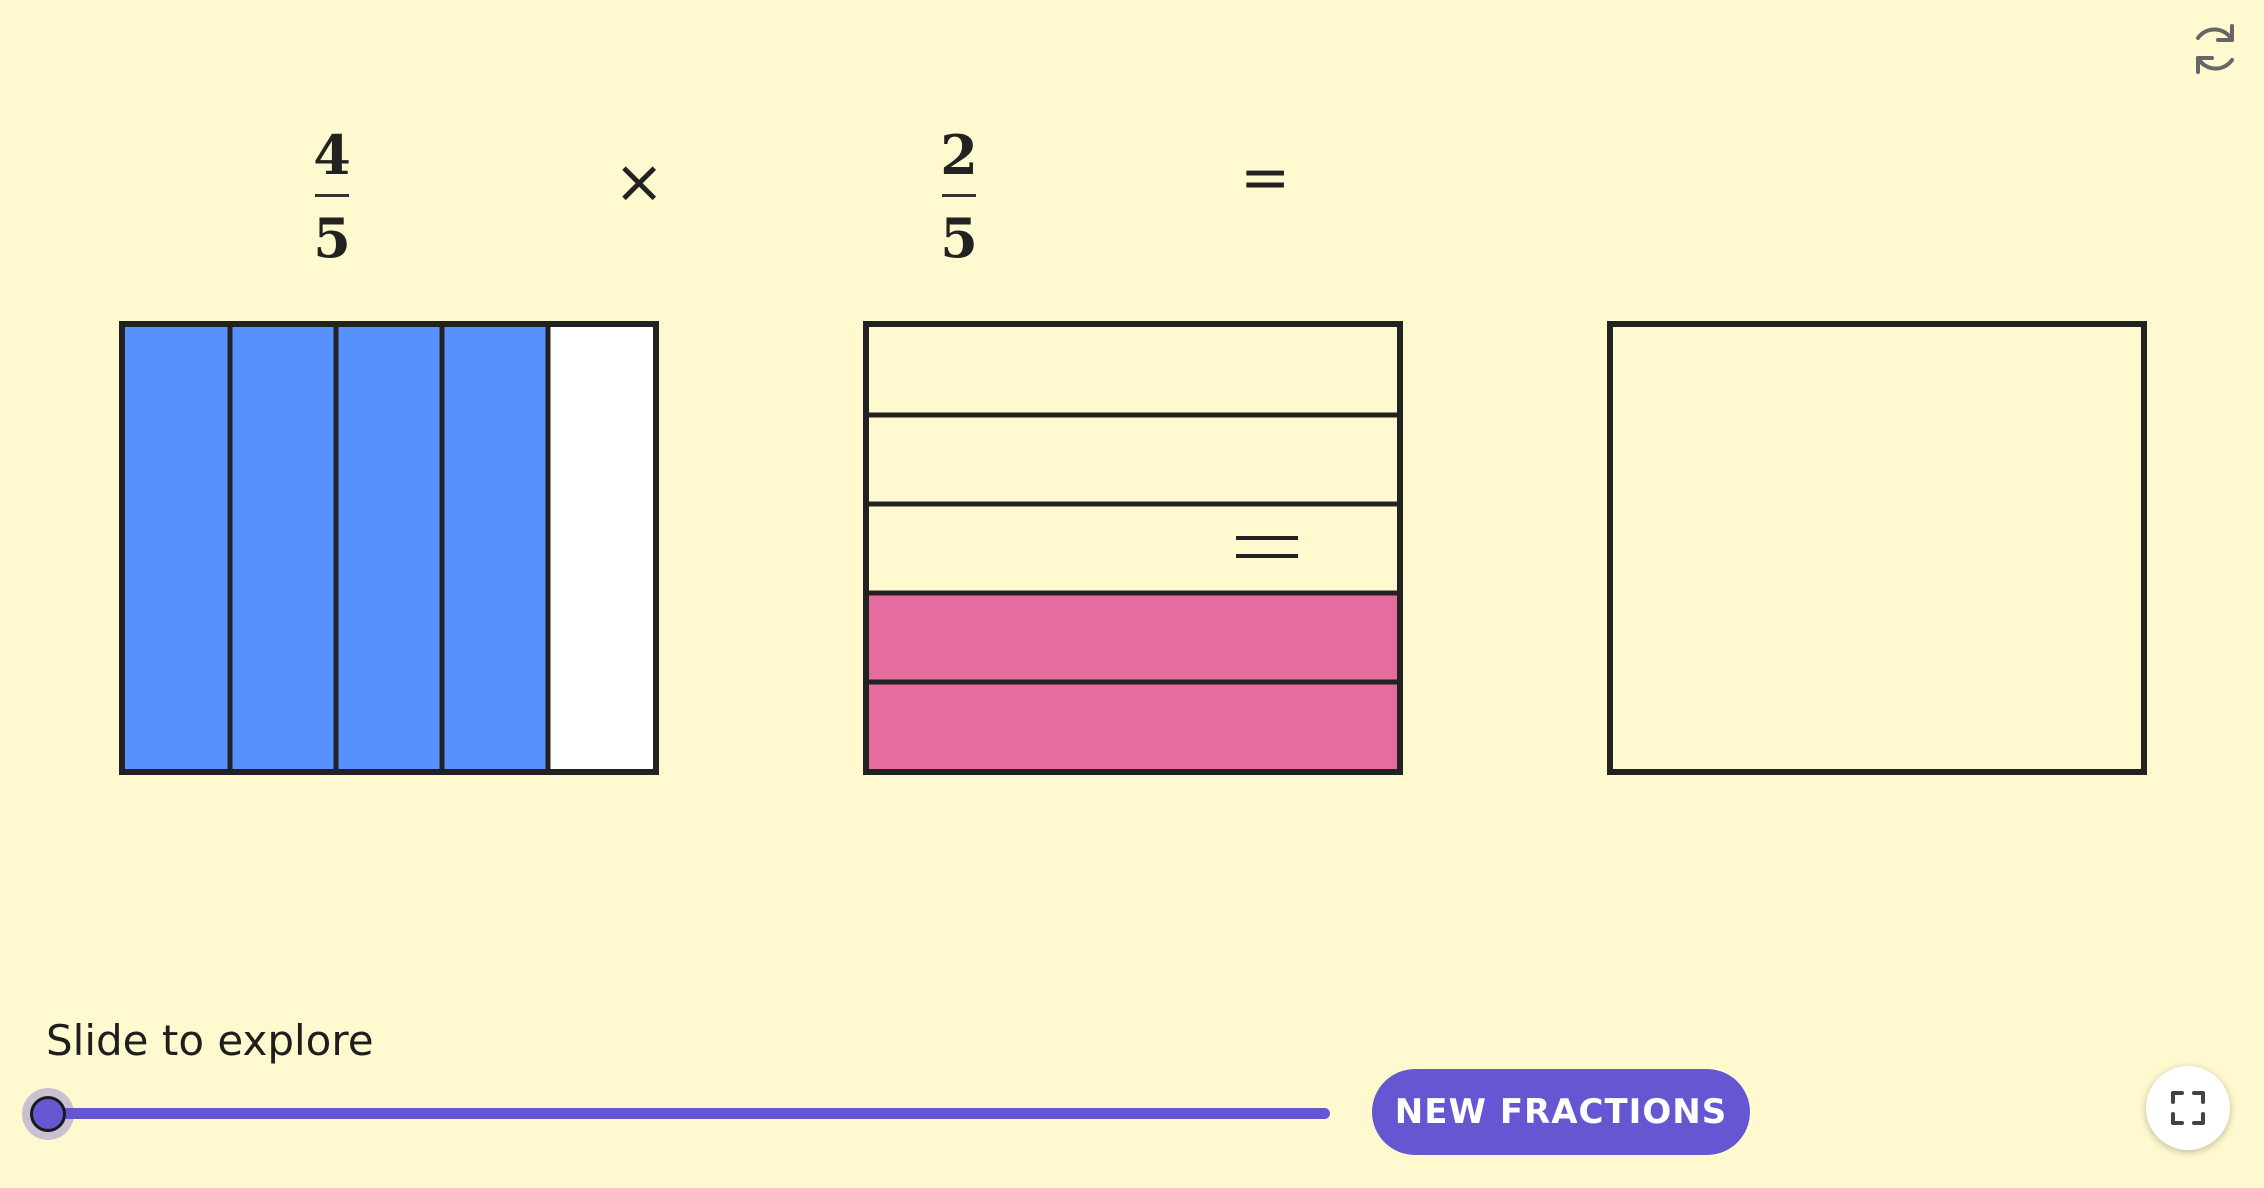 This screenshot has height=1188, width=2264. I want to click on slider-handle, so click(48, 1114).